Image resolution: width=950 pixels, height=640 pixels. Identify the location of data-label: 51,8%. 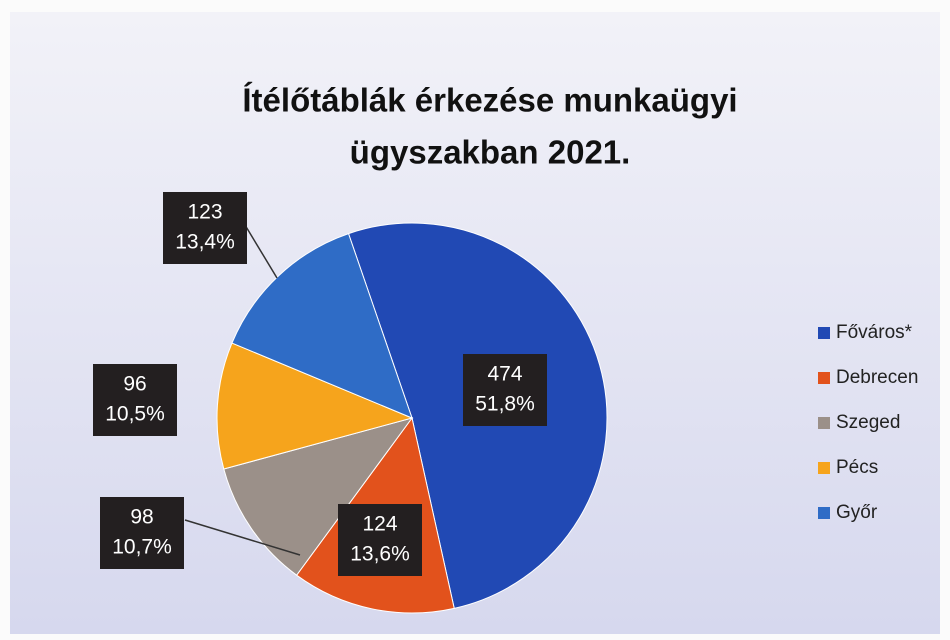
(505, 404).